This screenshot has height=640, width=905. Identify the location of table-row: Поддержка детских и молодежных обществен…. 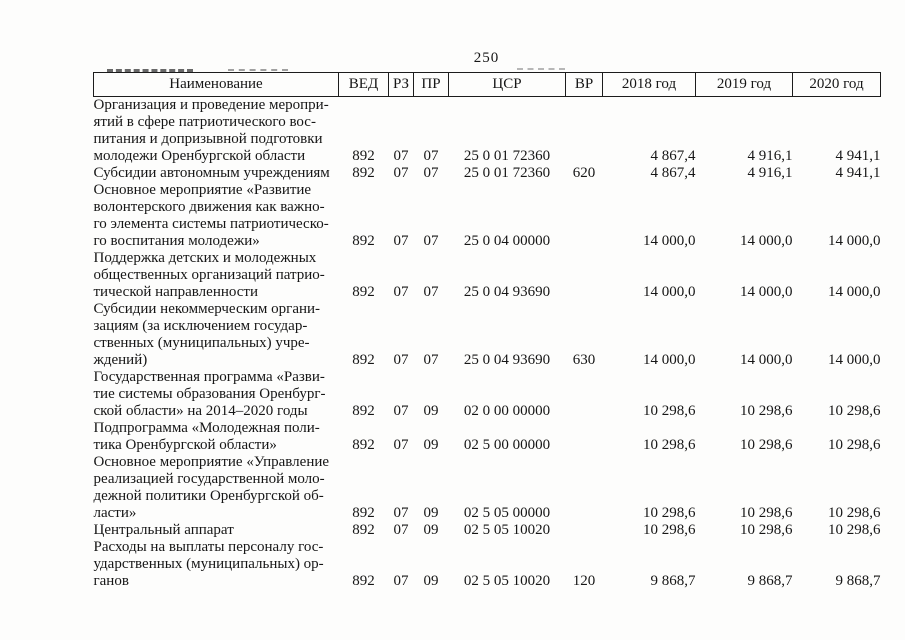
(487, 275).